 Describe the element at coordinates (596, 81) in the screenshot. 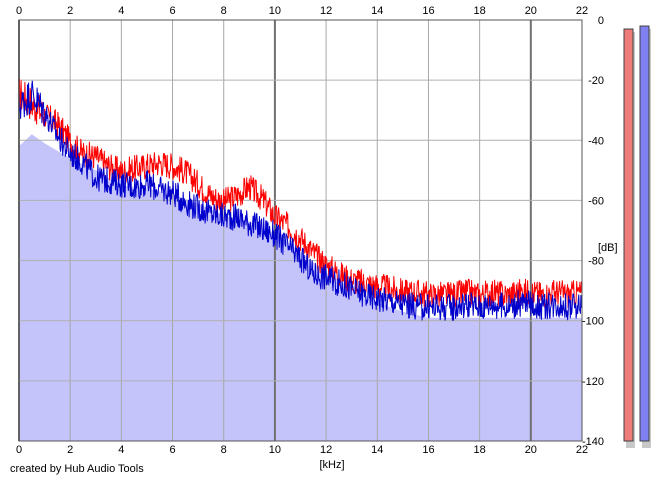

I see `y-tick-label: -20` at that location.